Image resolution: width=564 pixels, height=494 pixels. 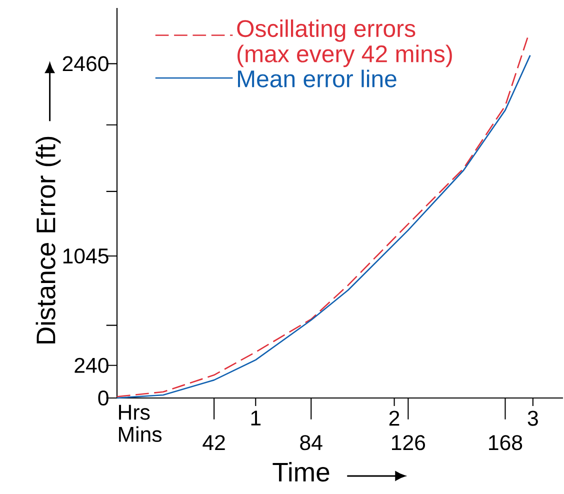 I want to click on x2-tick-label: 2, so click(x=394, y=418).